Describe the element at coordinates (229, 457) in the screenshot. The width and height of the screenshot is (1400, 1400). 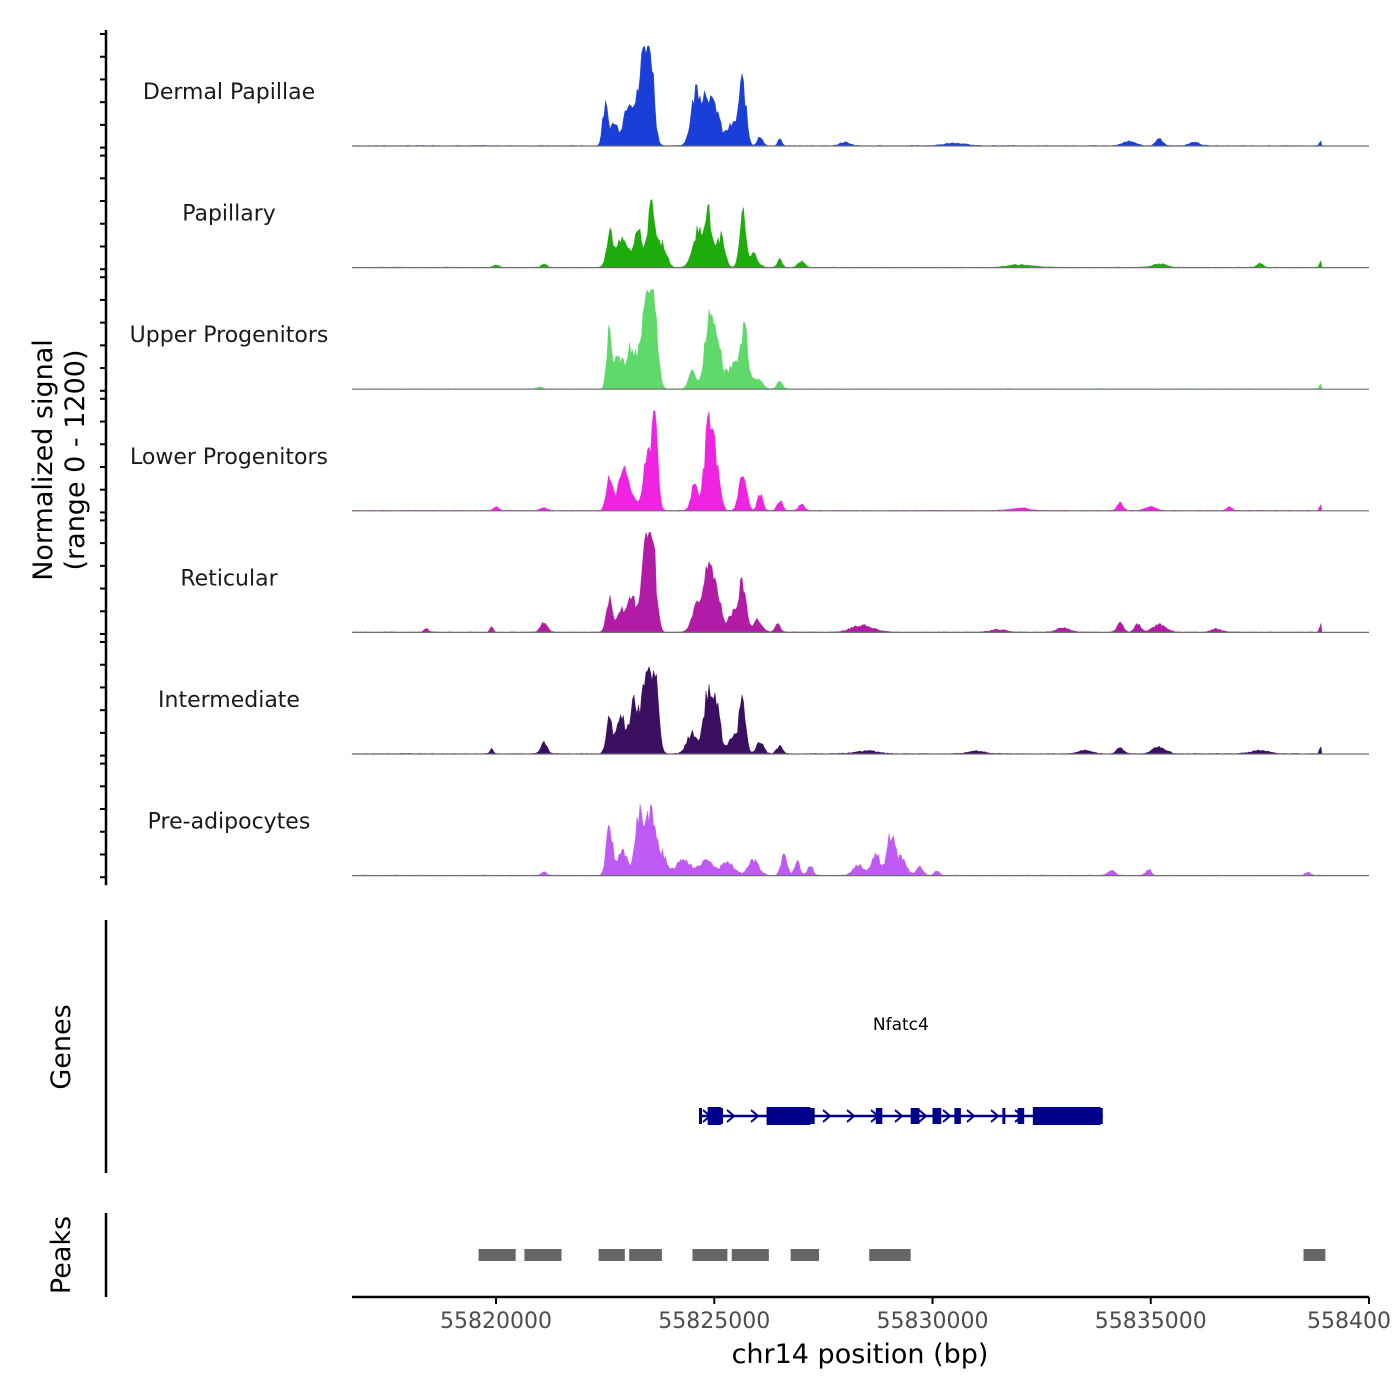
I see `track-label: Lower Progenitors` at that location.